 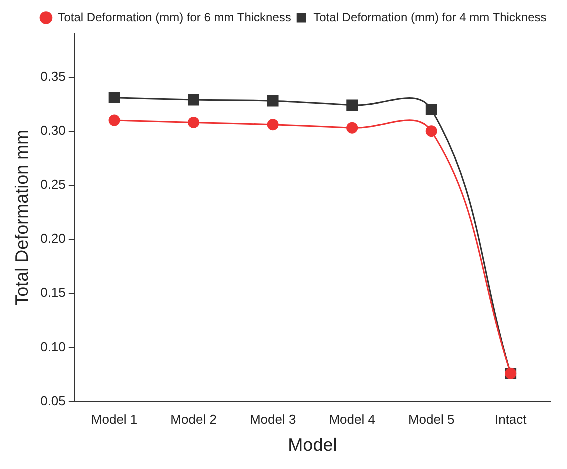 I want to click on x-tick-label: Intact, so click(x=511, y=420).